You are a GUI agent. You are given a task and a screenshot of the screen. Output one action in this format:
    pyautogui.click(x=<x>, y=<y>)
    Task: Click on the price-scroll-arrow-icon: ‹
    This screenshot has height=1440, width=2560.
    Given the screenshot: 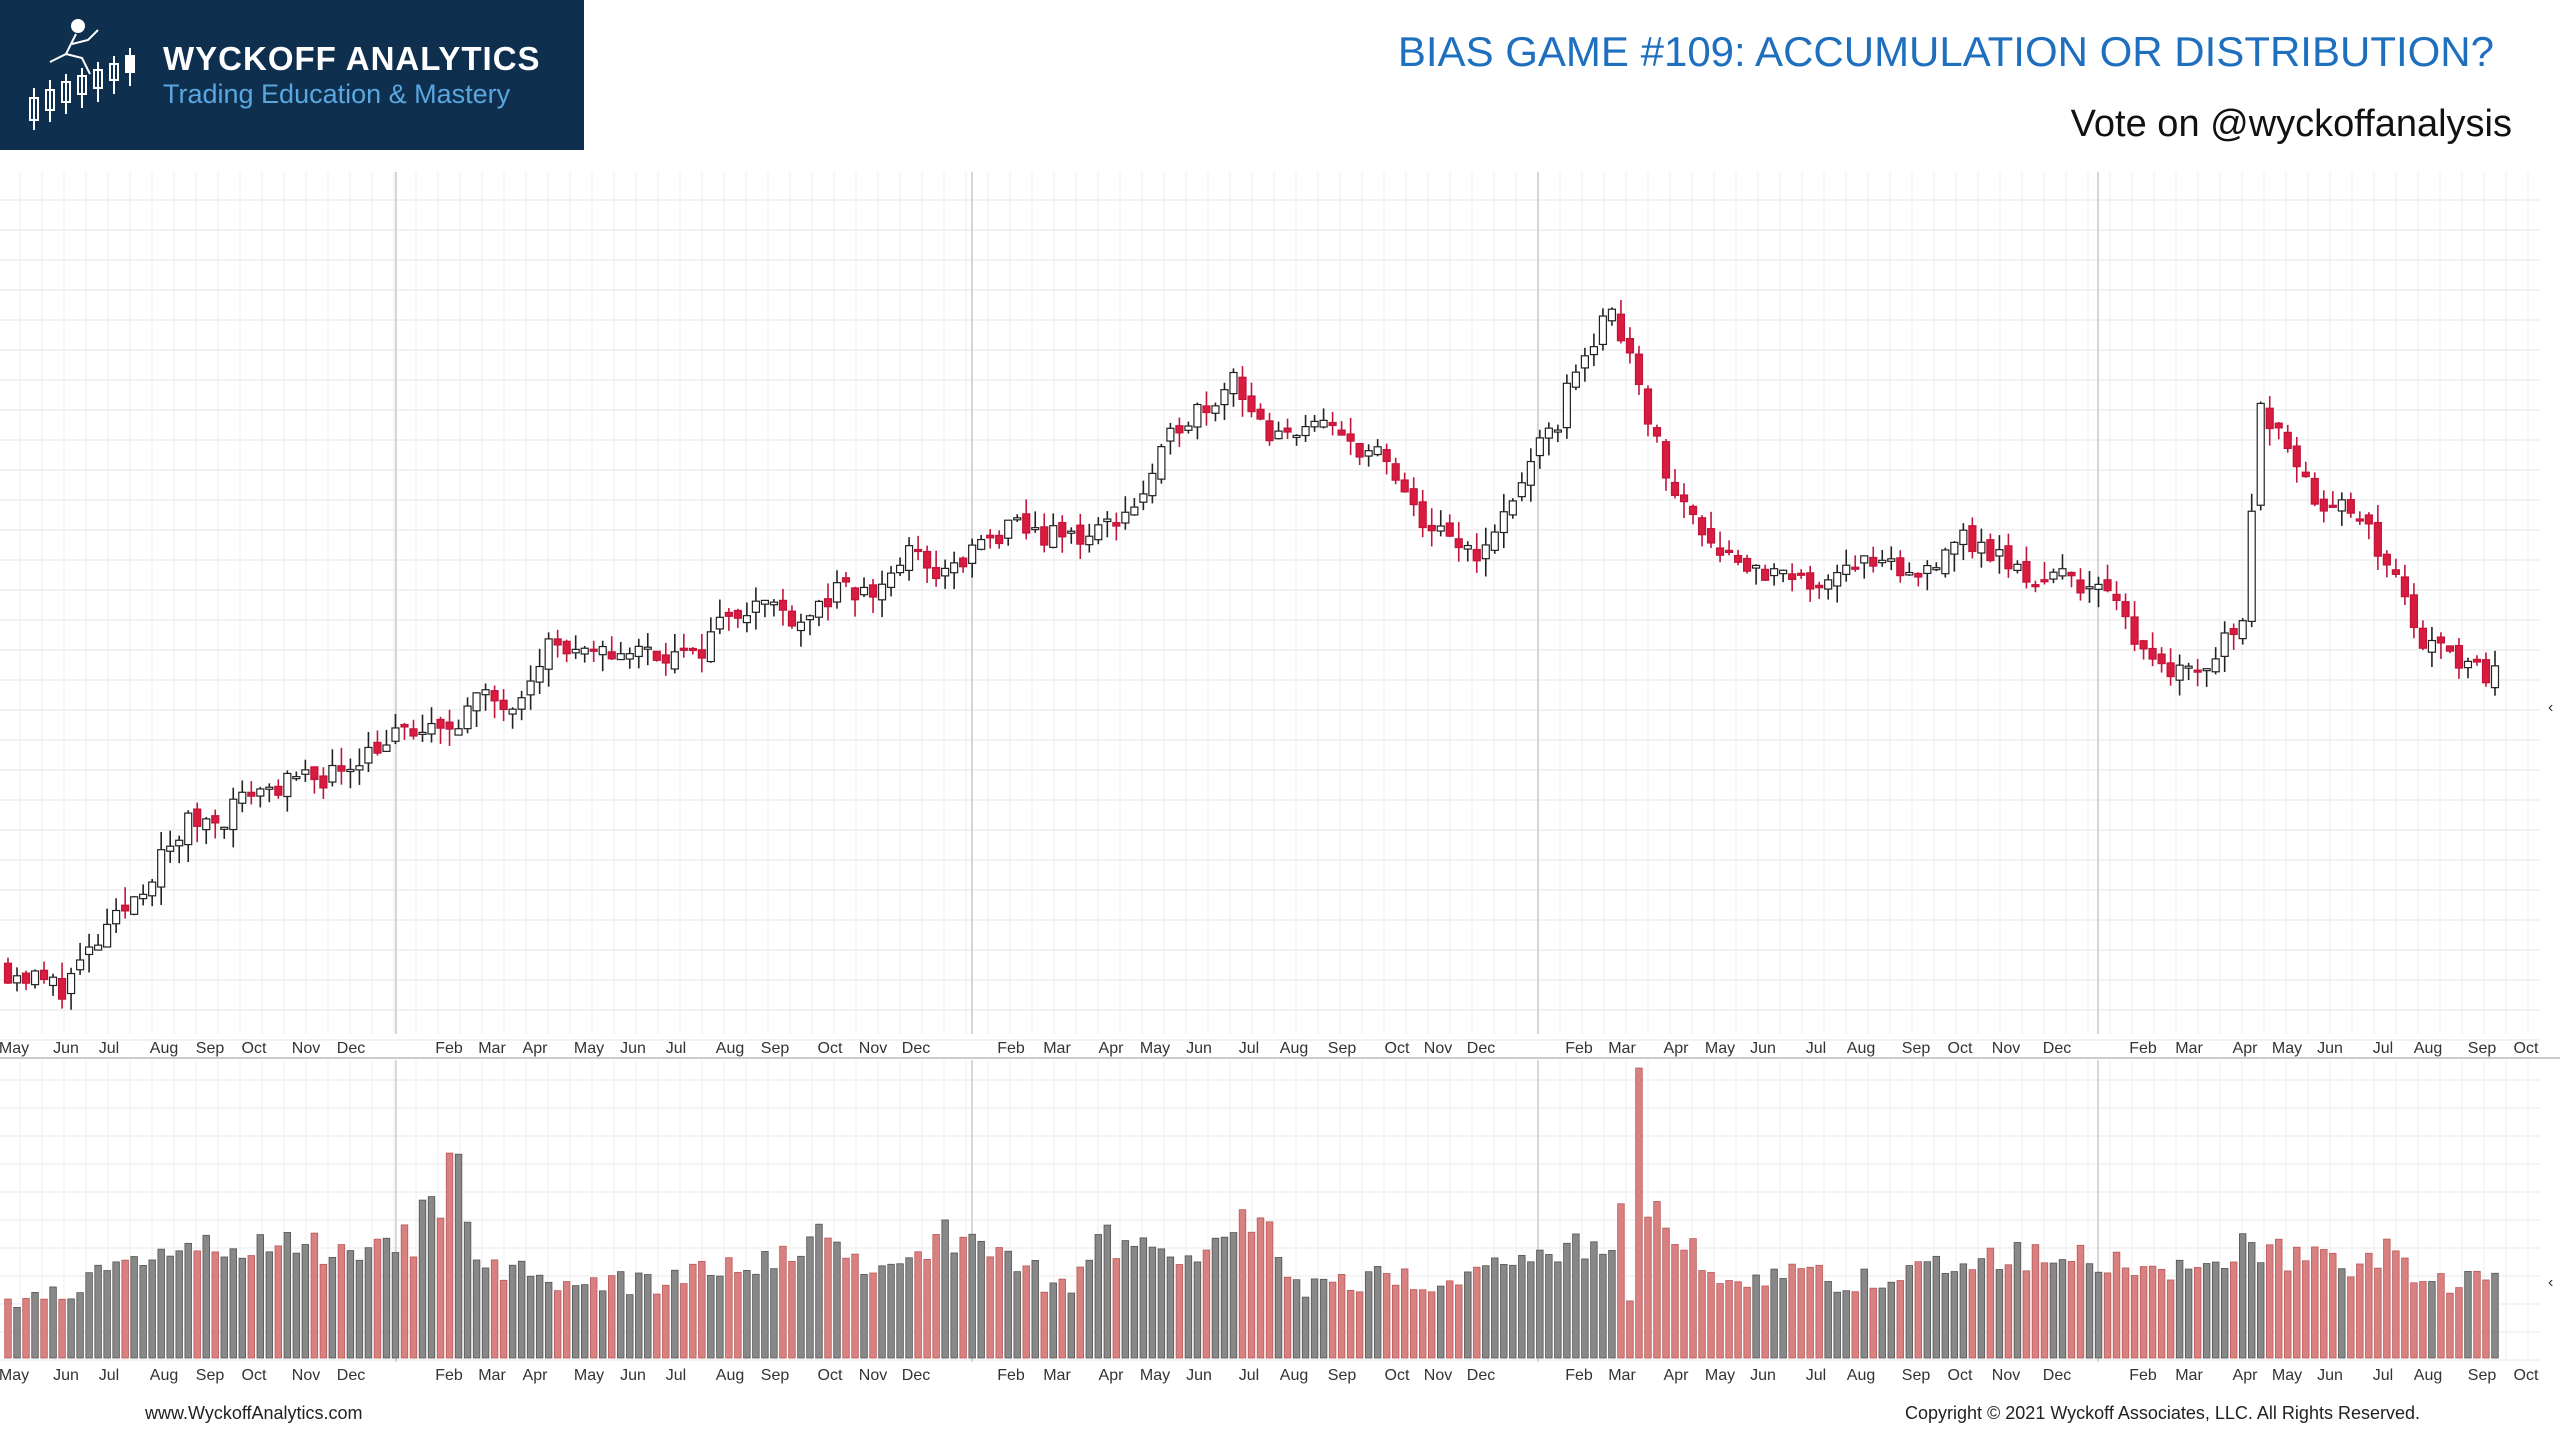 What is the action you would take?
    pyautogui.click(x=2550, y=707)
    